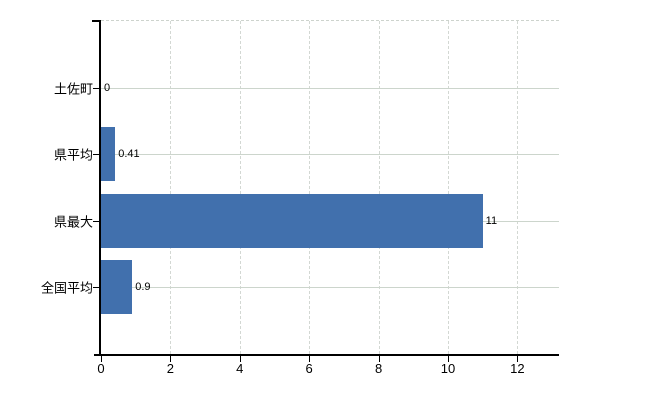 The width and height of the screenshot is (650, 400). What do you see at coordinates (101, 368) in the screenshot?
I see `x-tick-label: 0` at bounding box center [101, 368].